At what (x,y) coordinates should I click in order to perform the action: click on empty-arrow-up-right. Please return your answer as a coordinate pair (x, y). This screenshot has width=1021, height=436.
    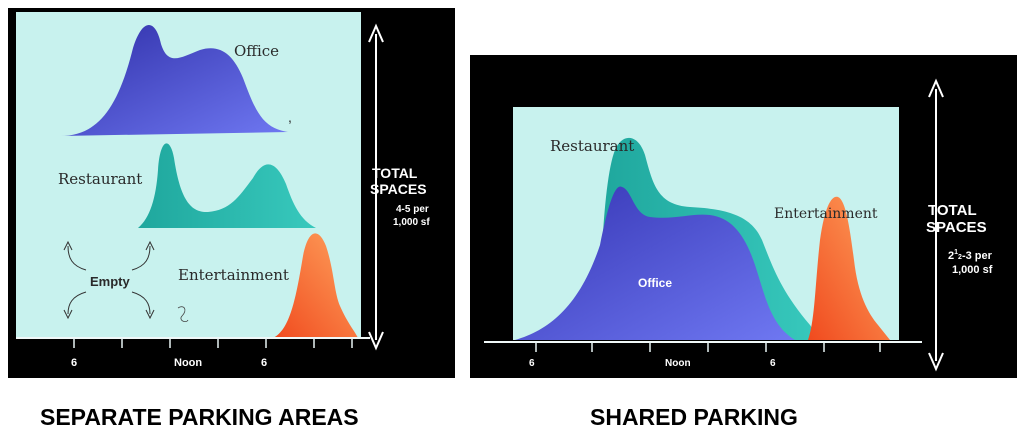
    Looking at the image, I should click on (141, 258).